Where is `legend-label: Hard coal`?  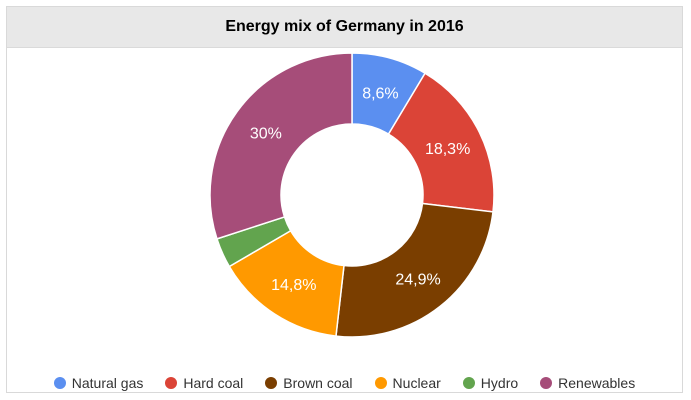 legend-label: Hard coal is located at coordinates (213, 383).